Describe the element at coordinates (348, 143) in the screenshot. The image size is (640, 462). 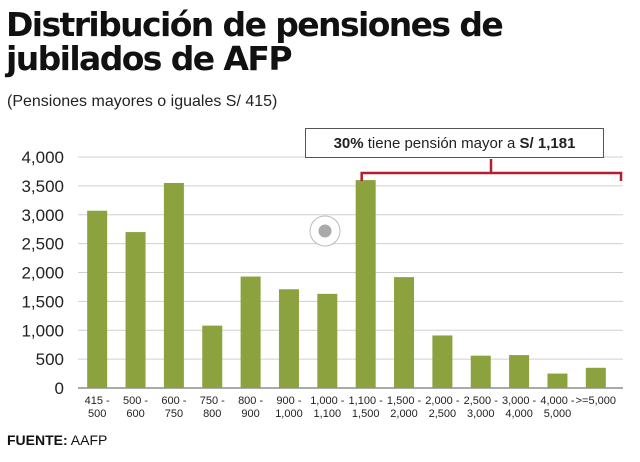
I see `callout-percent: 30%` at that location.